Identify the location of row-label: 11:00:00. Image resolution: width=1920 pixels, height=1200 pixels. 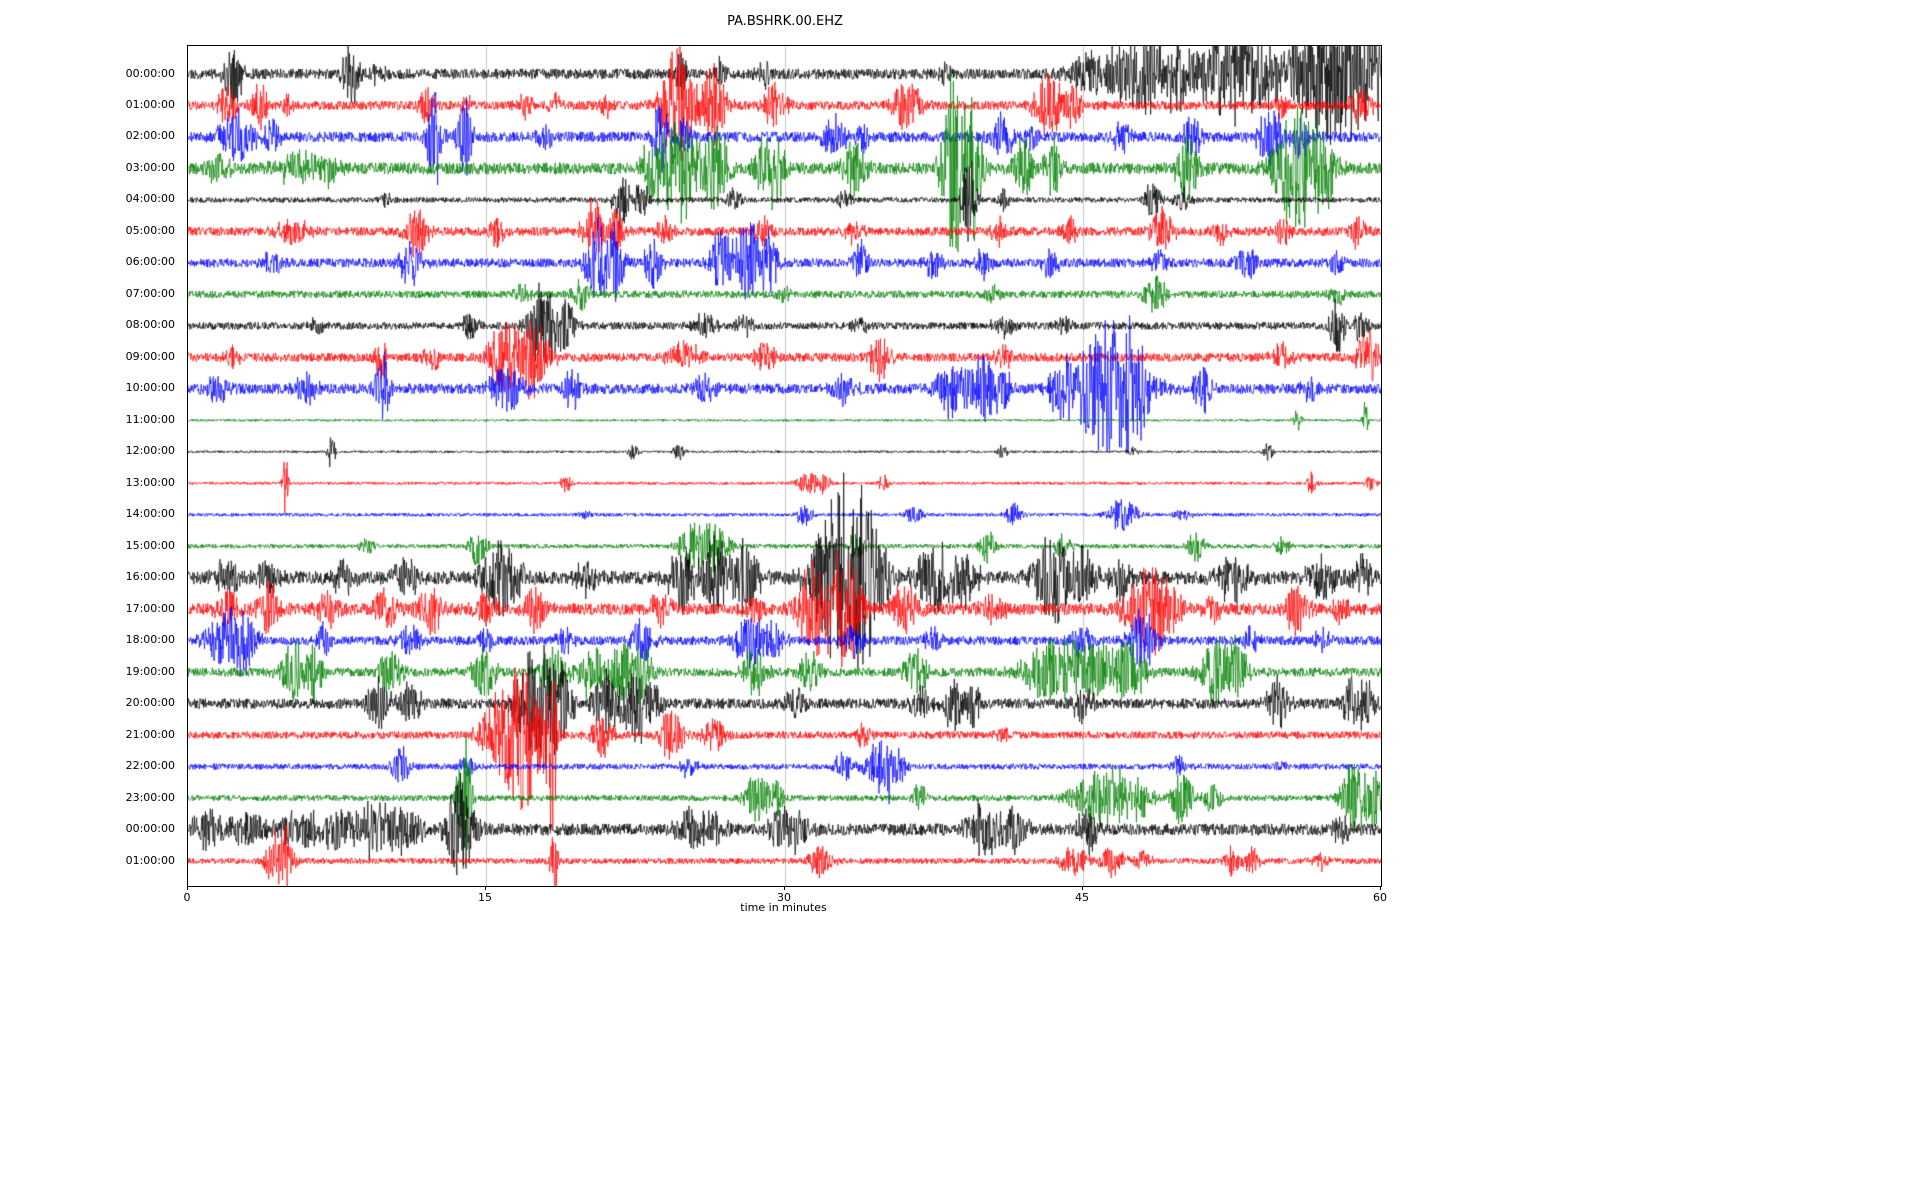
(150, 419).